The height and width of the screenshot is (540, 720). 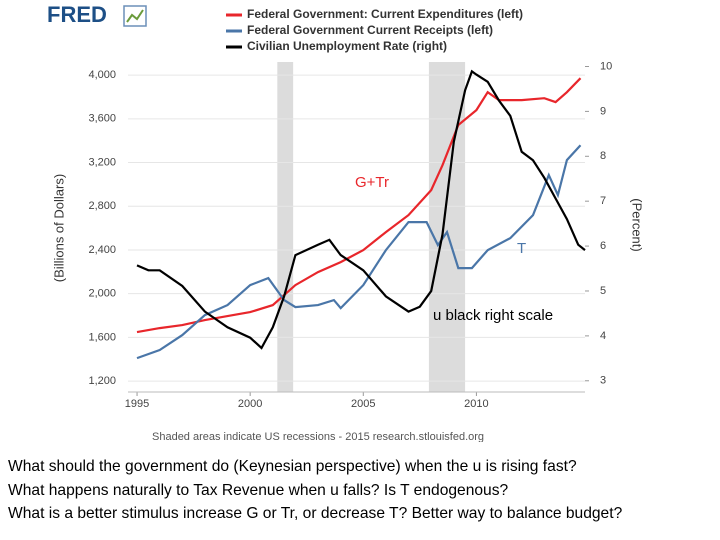 I want to click on logo-icon-line, so click(x=135, y=16).